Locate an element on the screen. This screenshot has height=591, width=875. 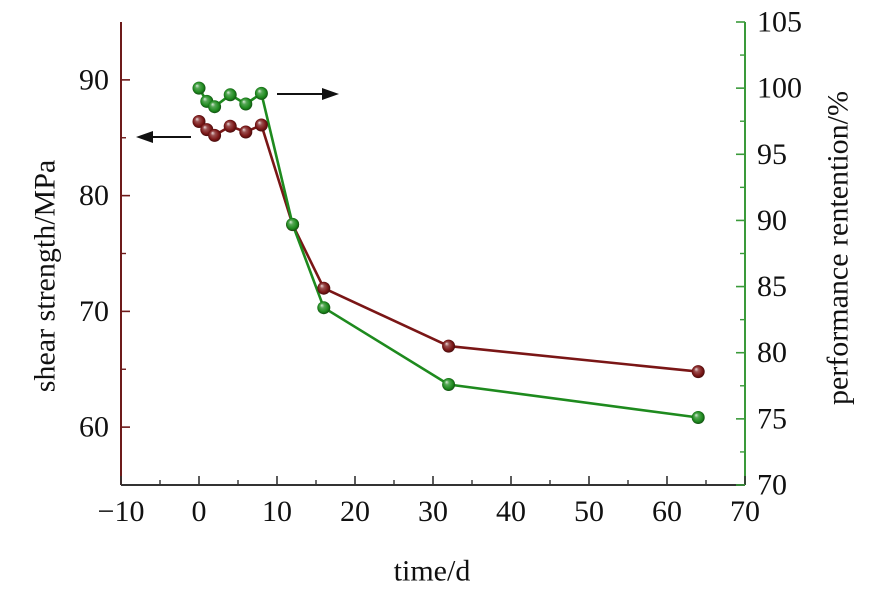
x-axis-title: time/d is located at coordinates (432, 571).